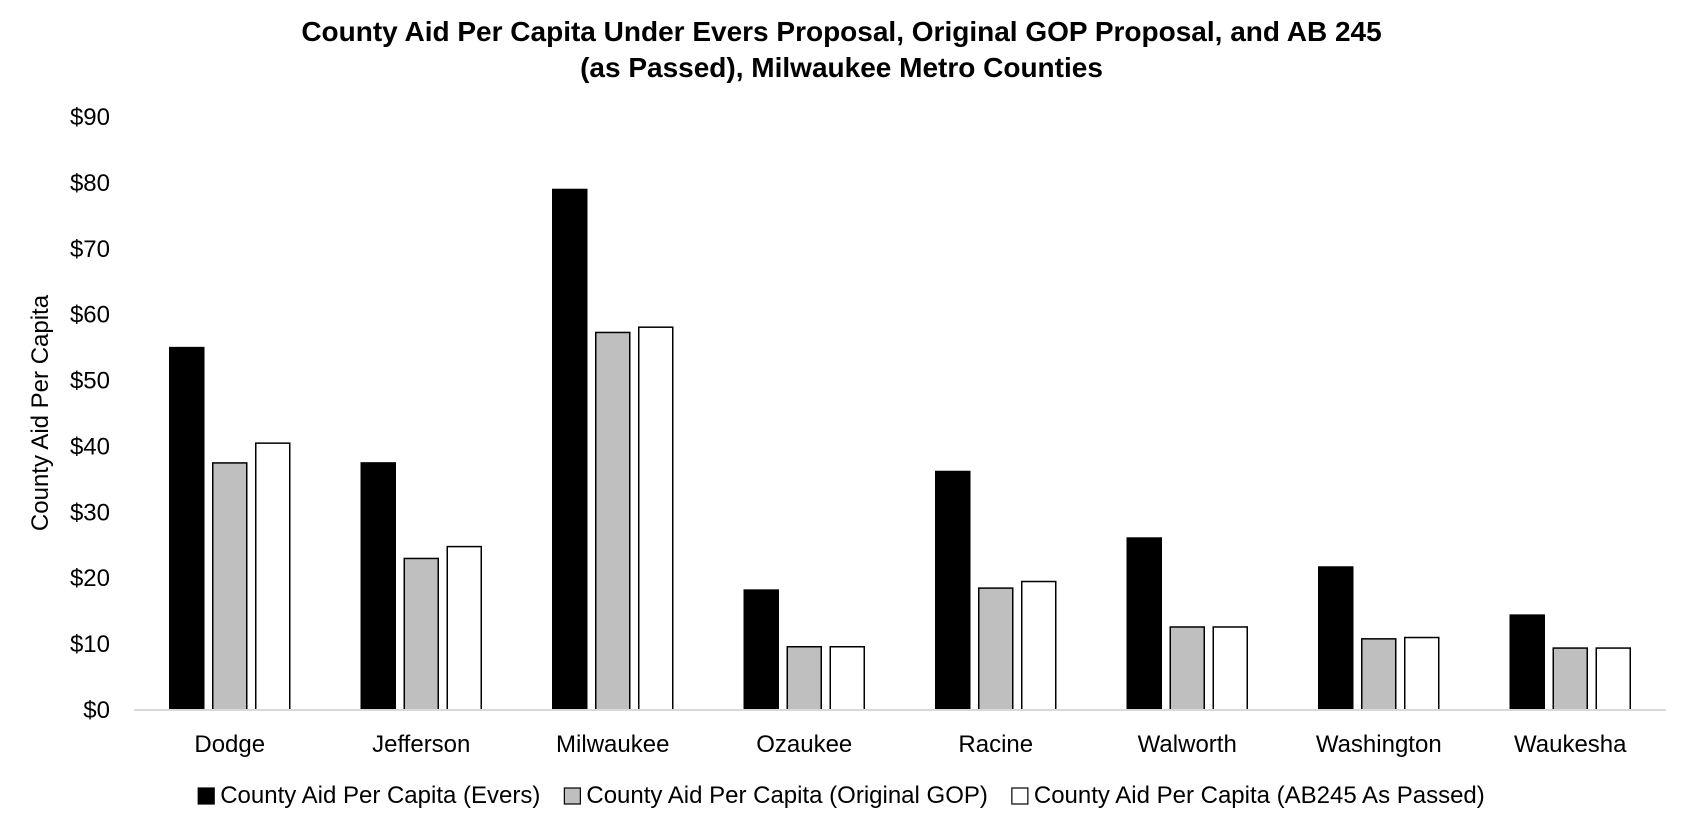 This screenshot has height=833, width=1683. I want to click on legend-label: County Aid Per Capita (Evers), so click(380, 795).